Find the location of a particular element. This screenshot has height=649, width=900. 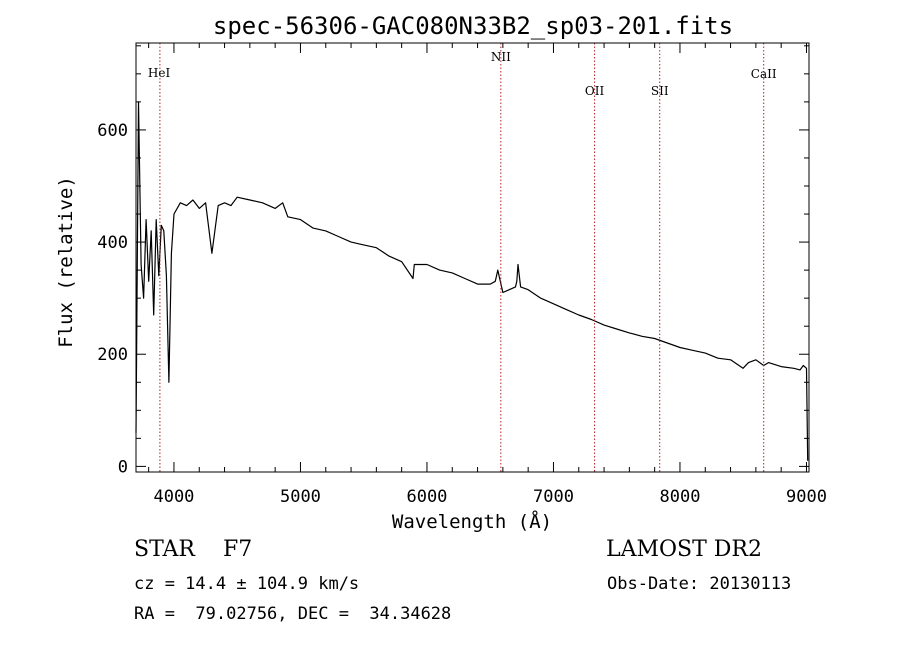

x-tick-label: 5000 is located at coordinates (300, 497).